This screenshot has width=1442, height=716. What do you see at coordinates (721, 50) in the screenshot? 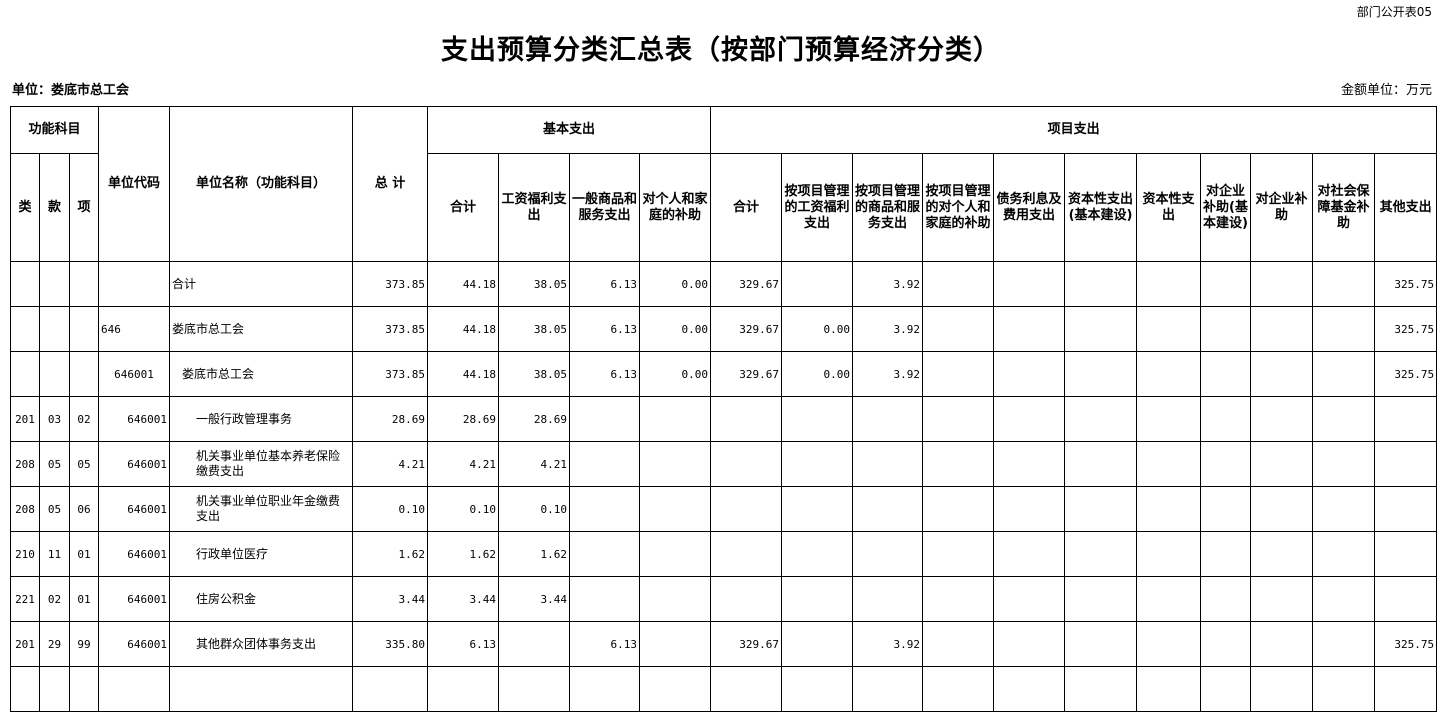
I see `page-title: 支出预算分类汇总表（按部门预算经济分类）` at bounding box center [721, 50].